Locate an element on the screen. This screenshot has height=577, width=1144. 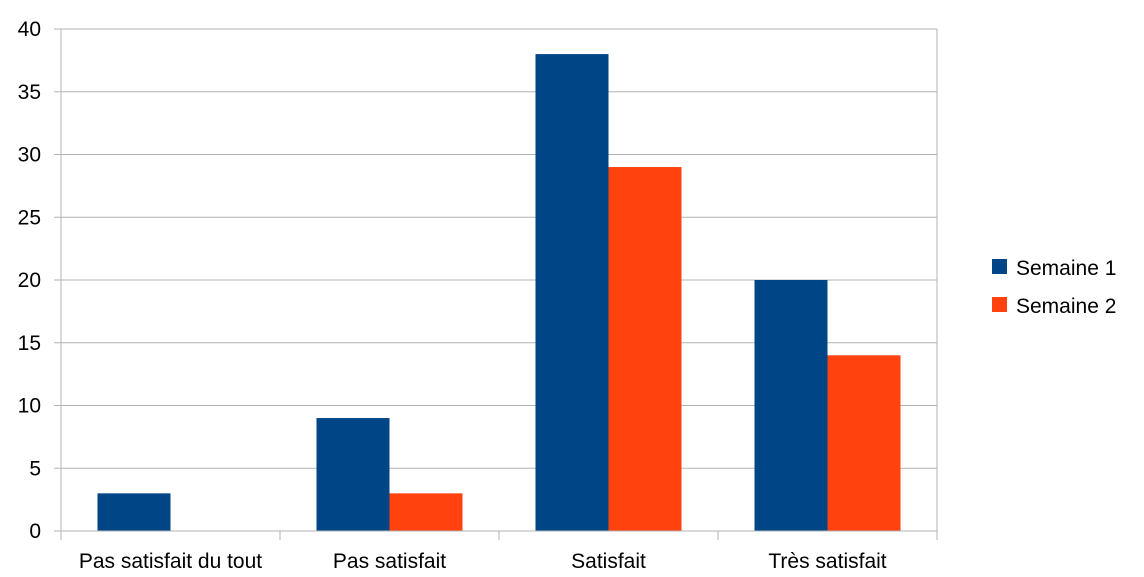
y-tick-label: 25 is located at coordinates (29, 217).